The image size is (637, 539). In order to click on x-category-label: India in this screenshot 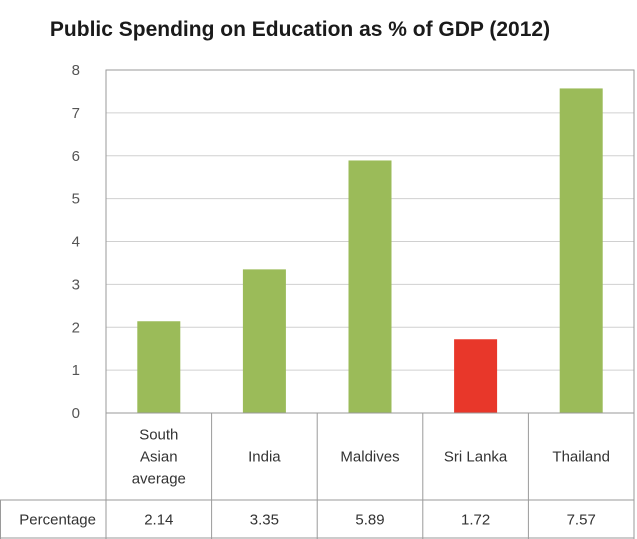, I will do `click(264, 457)`.